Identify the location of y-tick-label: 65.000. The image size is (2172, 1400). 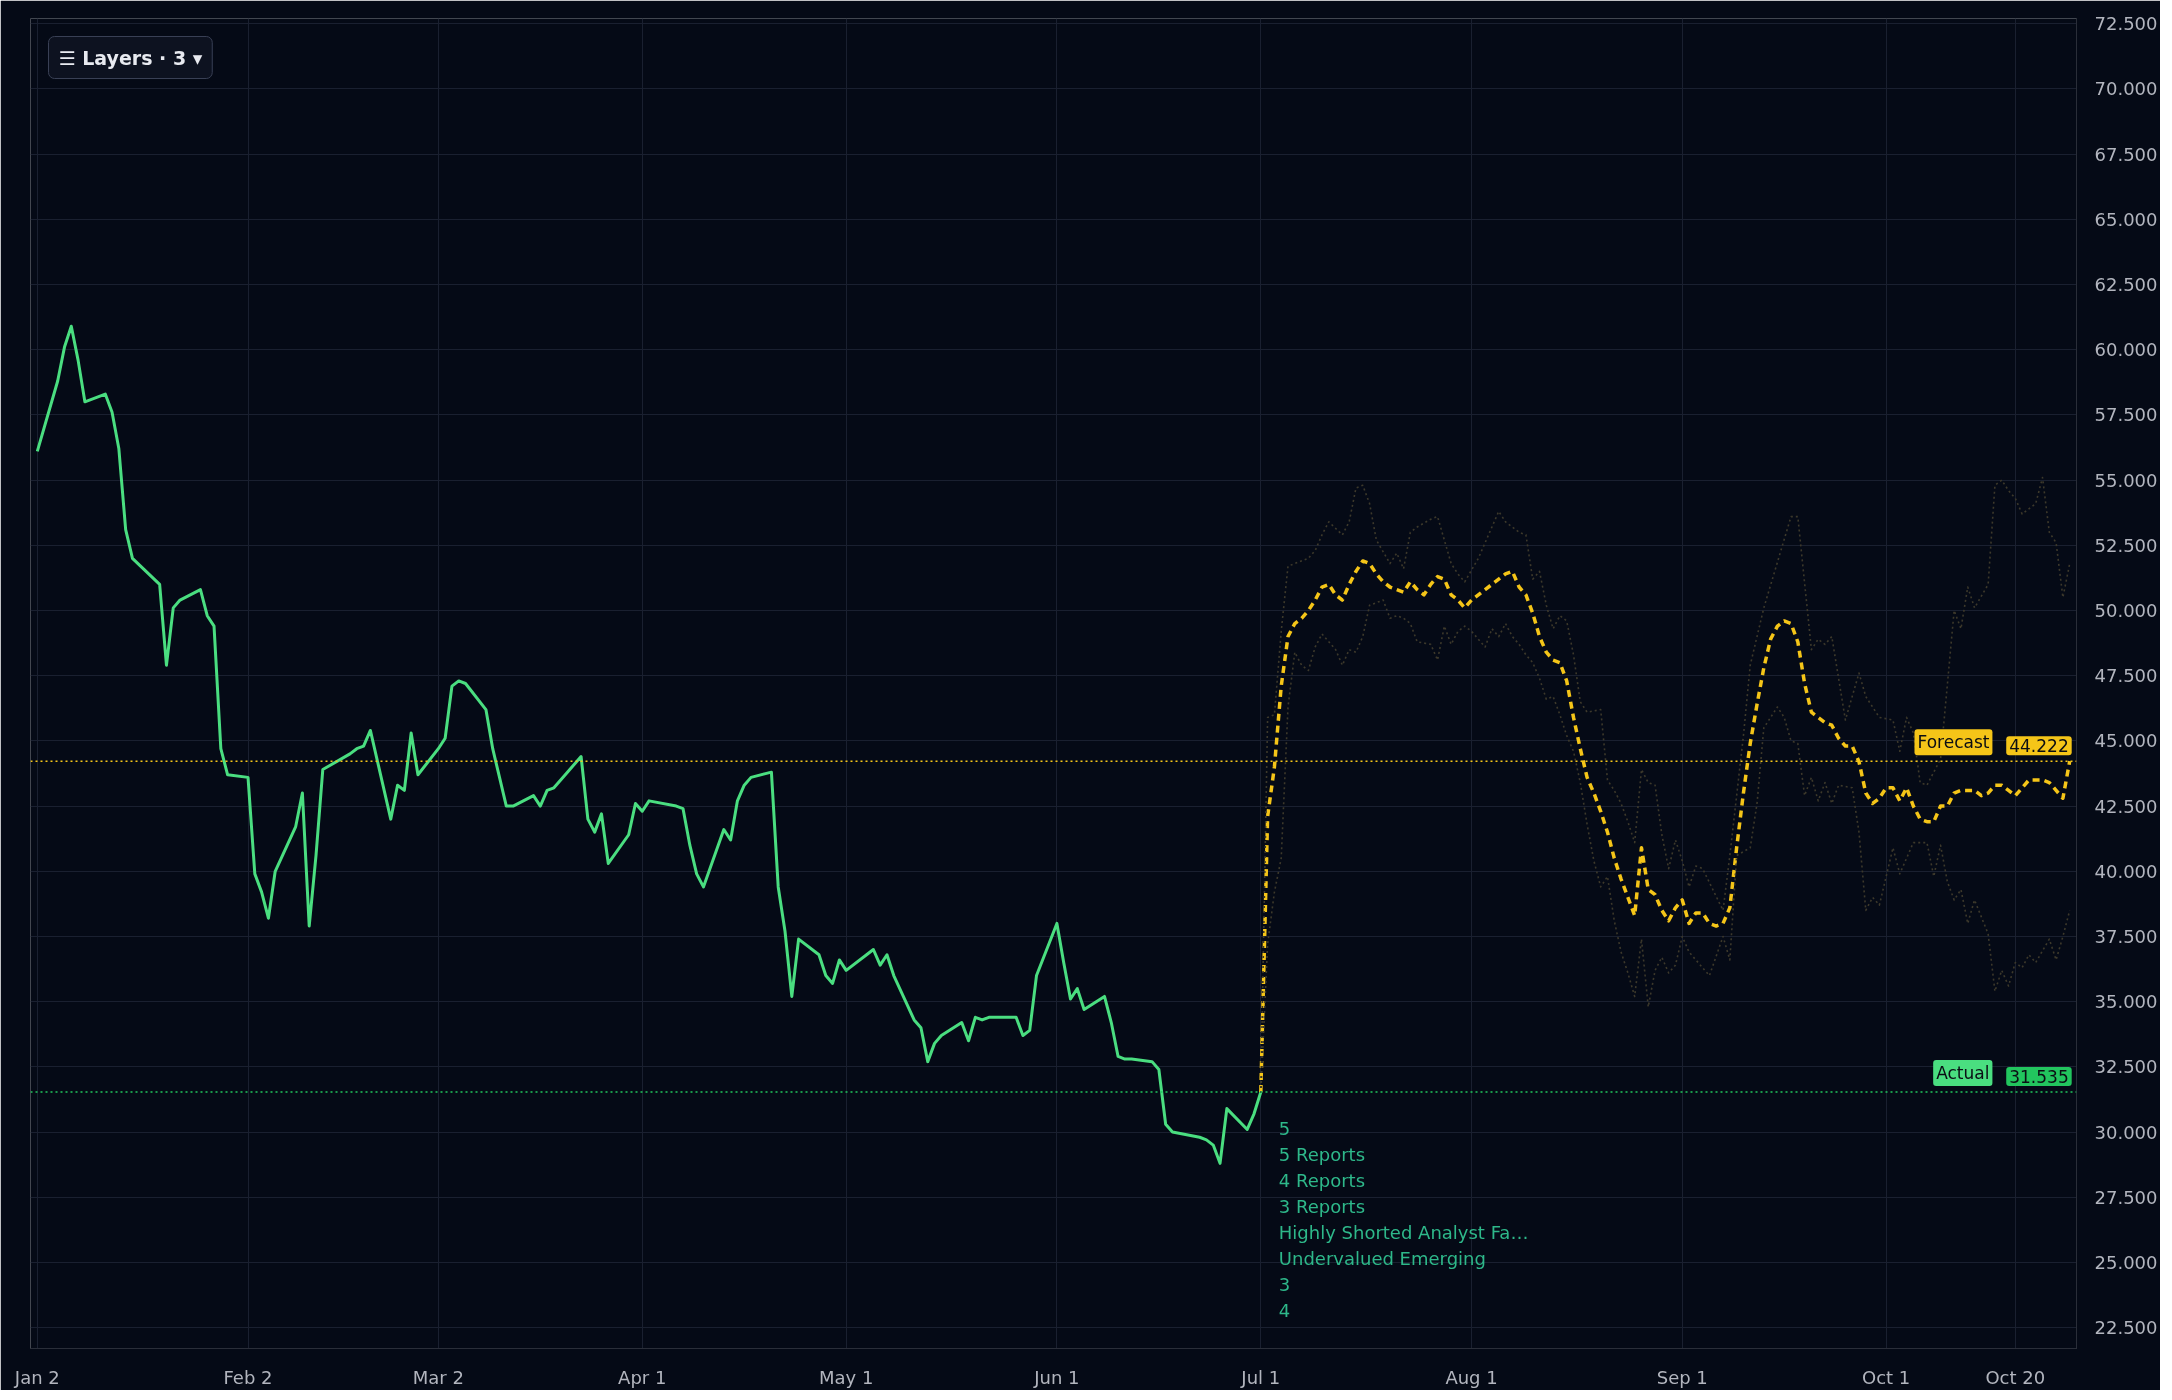
(2126, 219).